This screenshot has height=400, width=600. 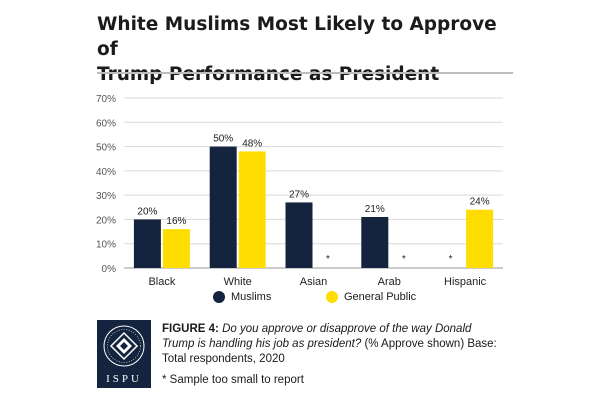 What do you see at coordinates (480, 202) in the screenshot?
I see `data-label: 24%` at bounding box center [480, 202].